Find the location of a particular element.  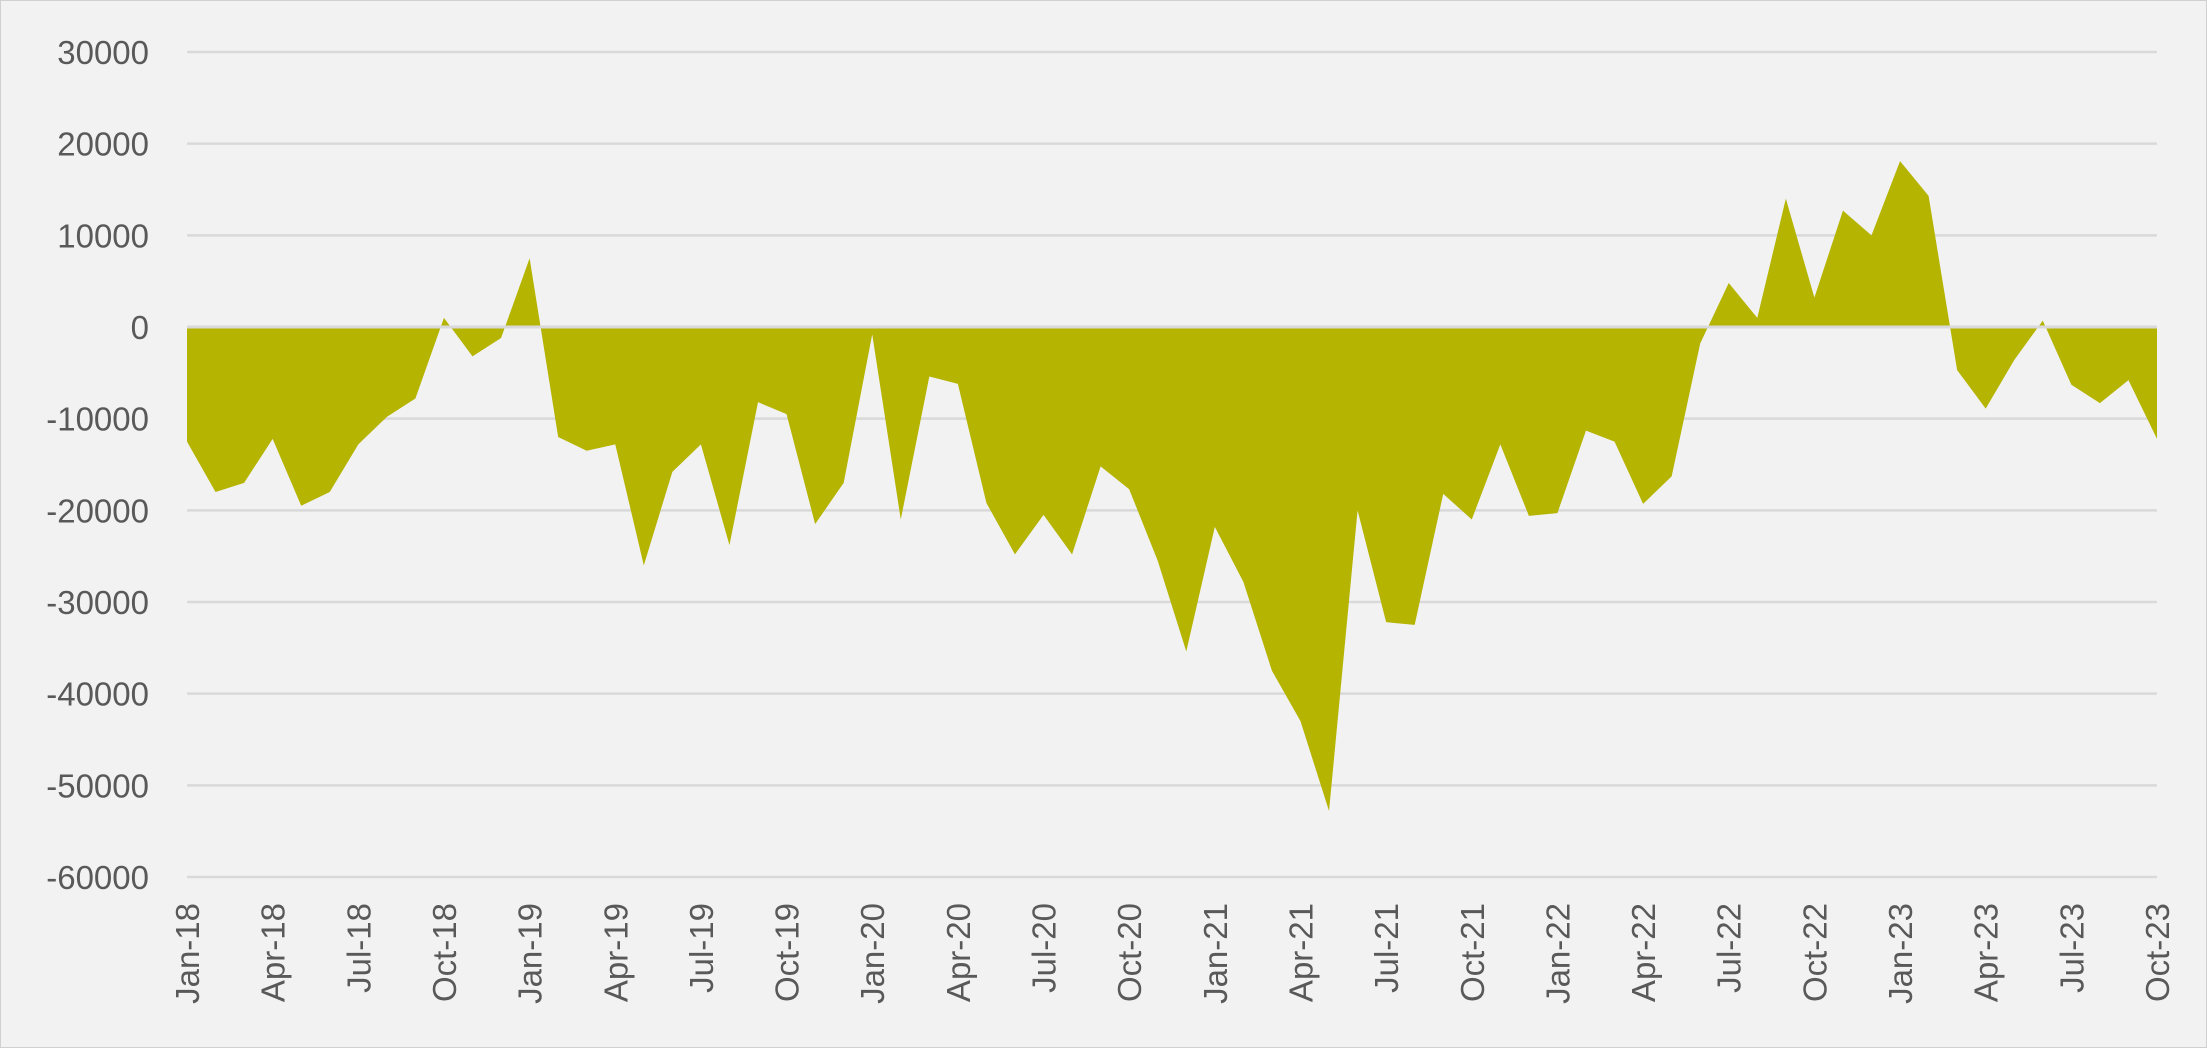

x-tick-label: Jul-18 is located at coordinates (358, 948).